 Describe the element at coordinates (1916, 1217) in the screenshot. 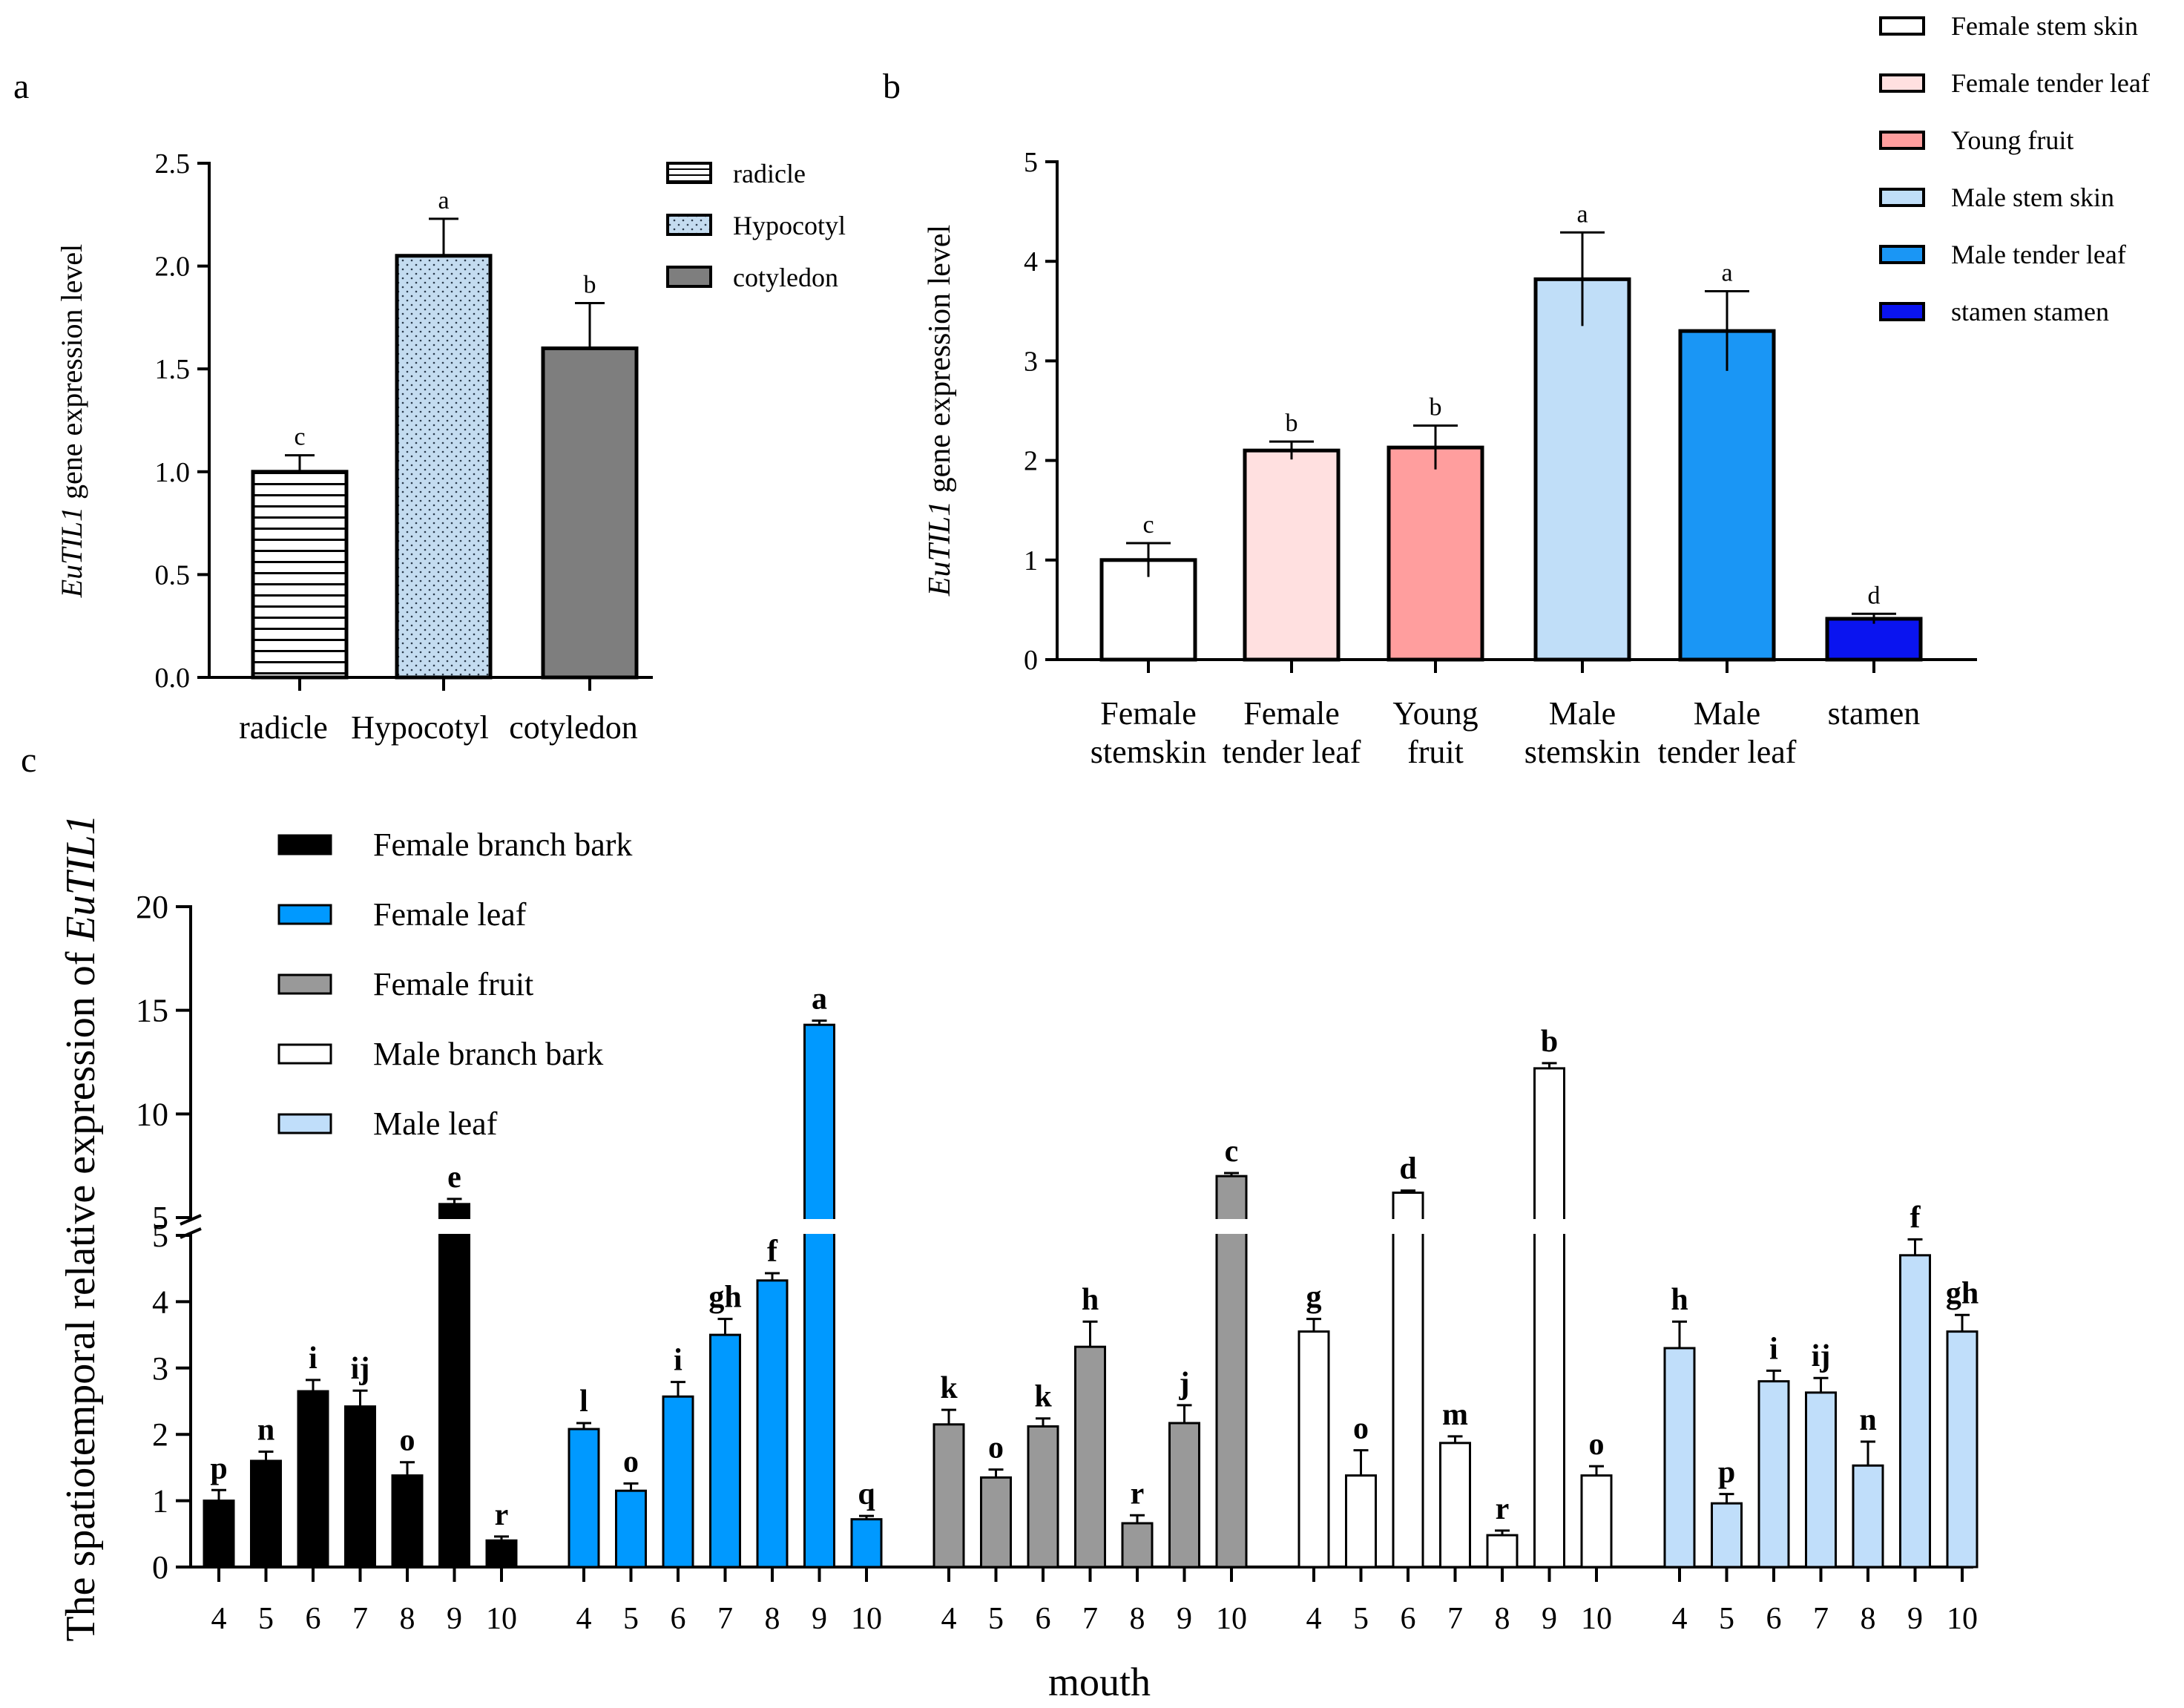

I see `significance-letter: f` at that location.